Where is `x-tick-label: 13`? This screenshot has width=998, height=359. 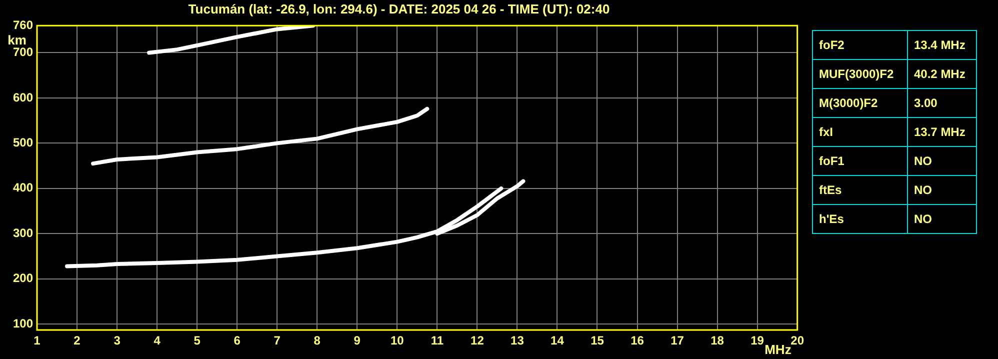 x-tick-label: 13 is located at coordinates (517, 341).